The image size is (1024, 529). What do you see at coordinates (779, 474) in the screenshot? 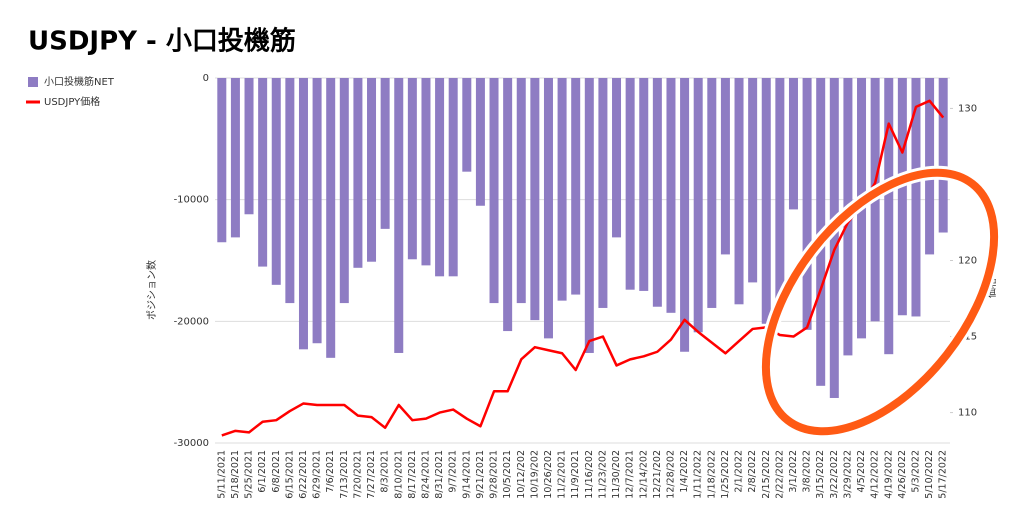
I see `x-tick-label: 2/22/2022` at bounding box center [779, 474].